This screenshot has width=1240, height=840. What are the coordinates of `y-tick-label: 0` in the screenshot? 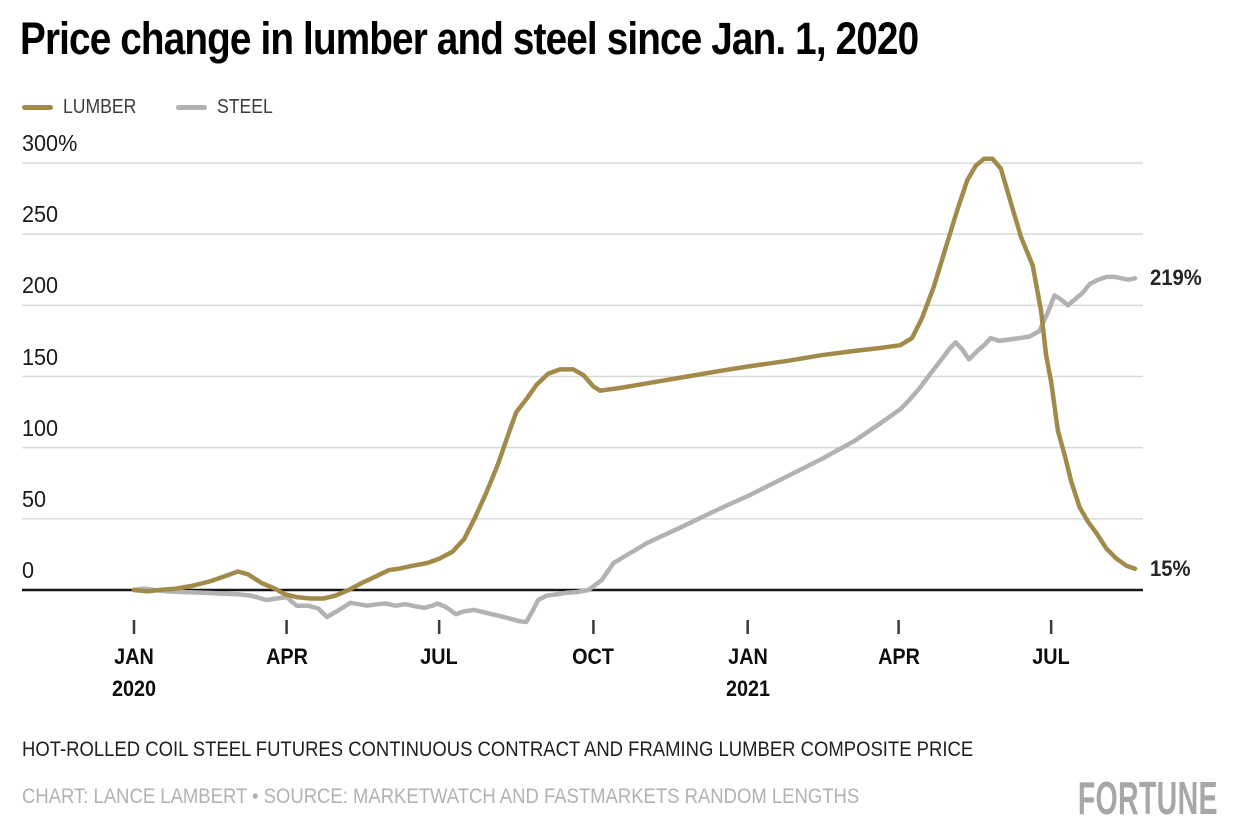 It's located at (28, 570).